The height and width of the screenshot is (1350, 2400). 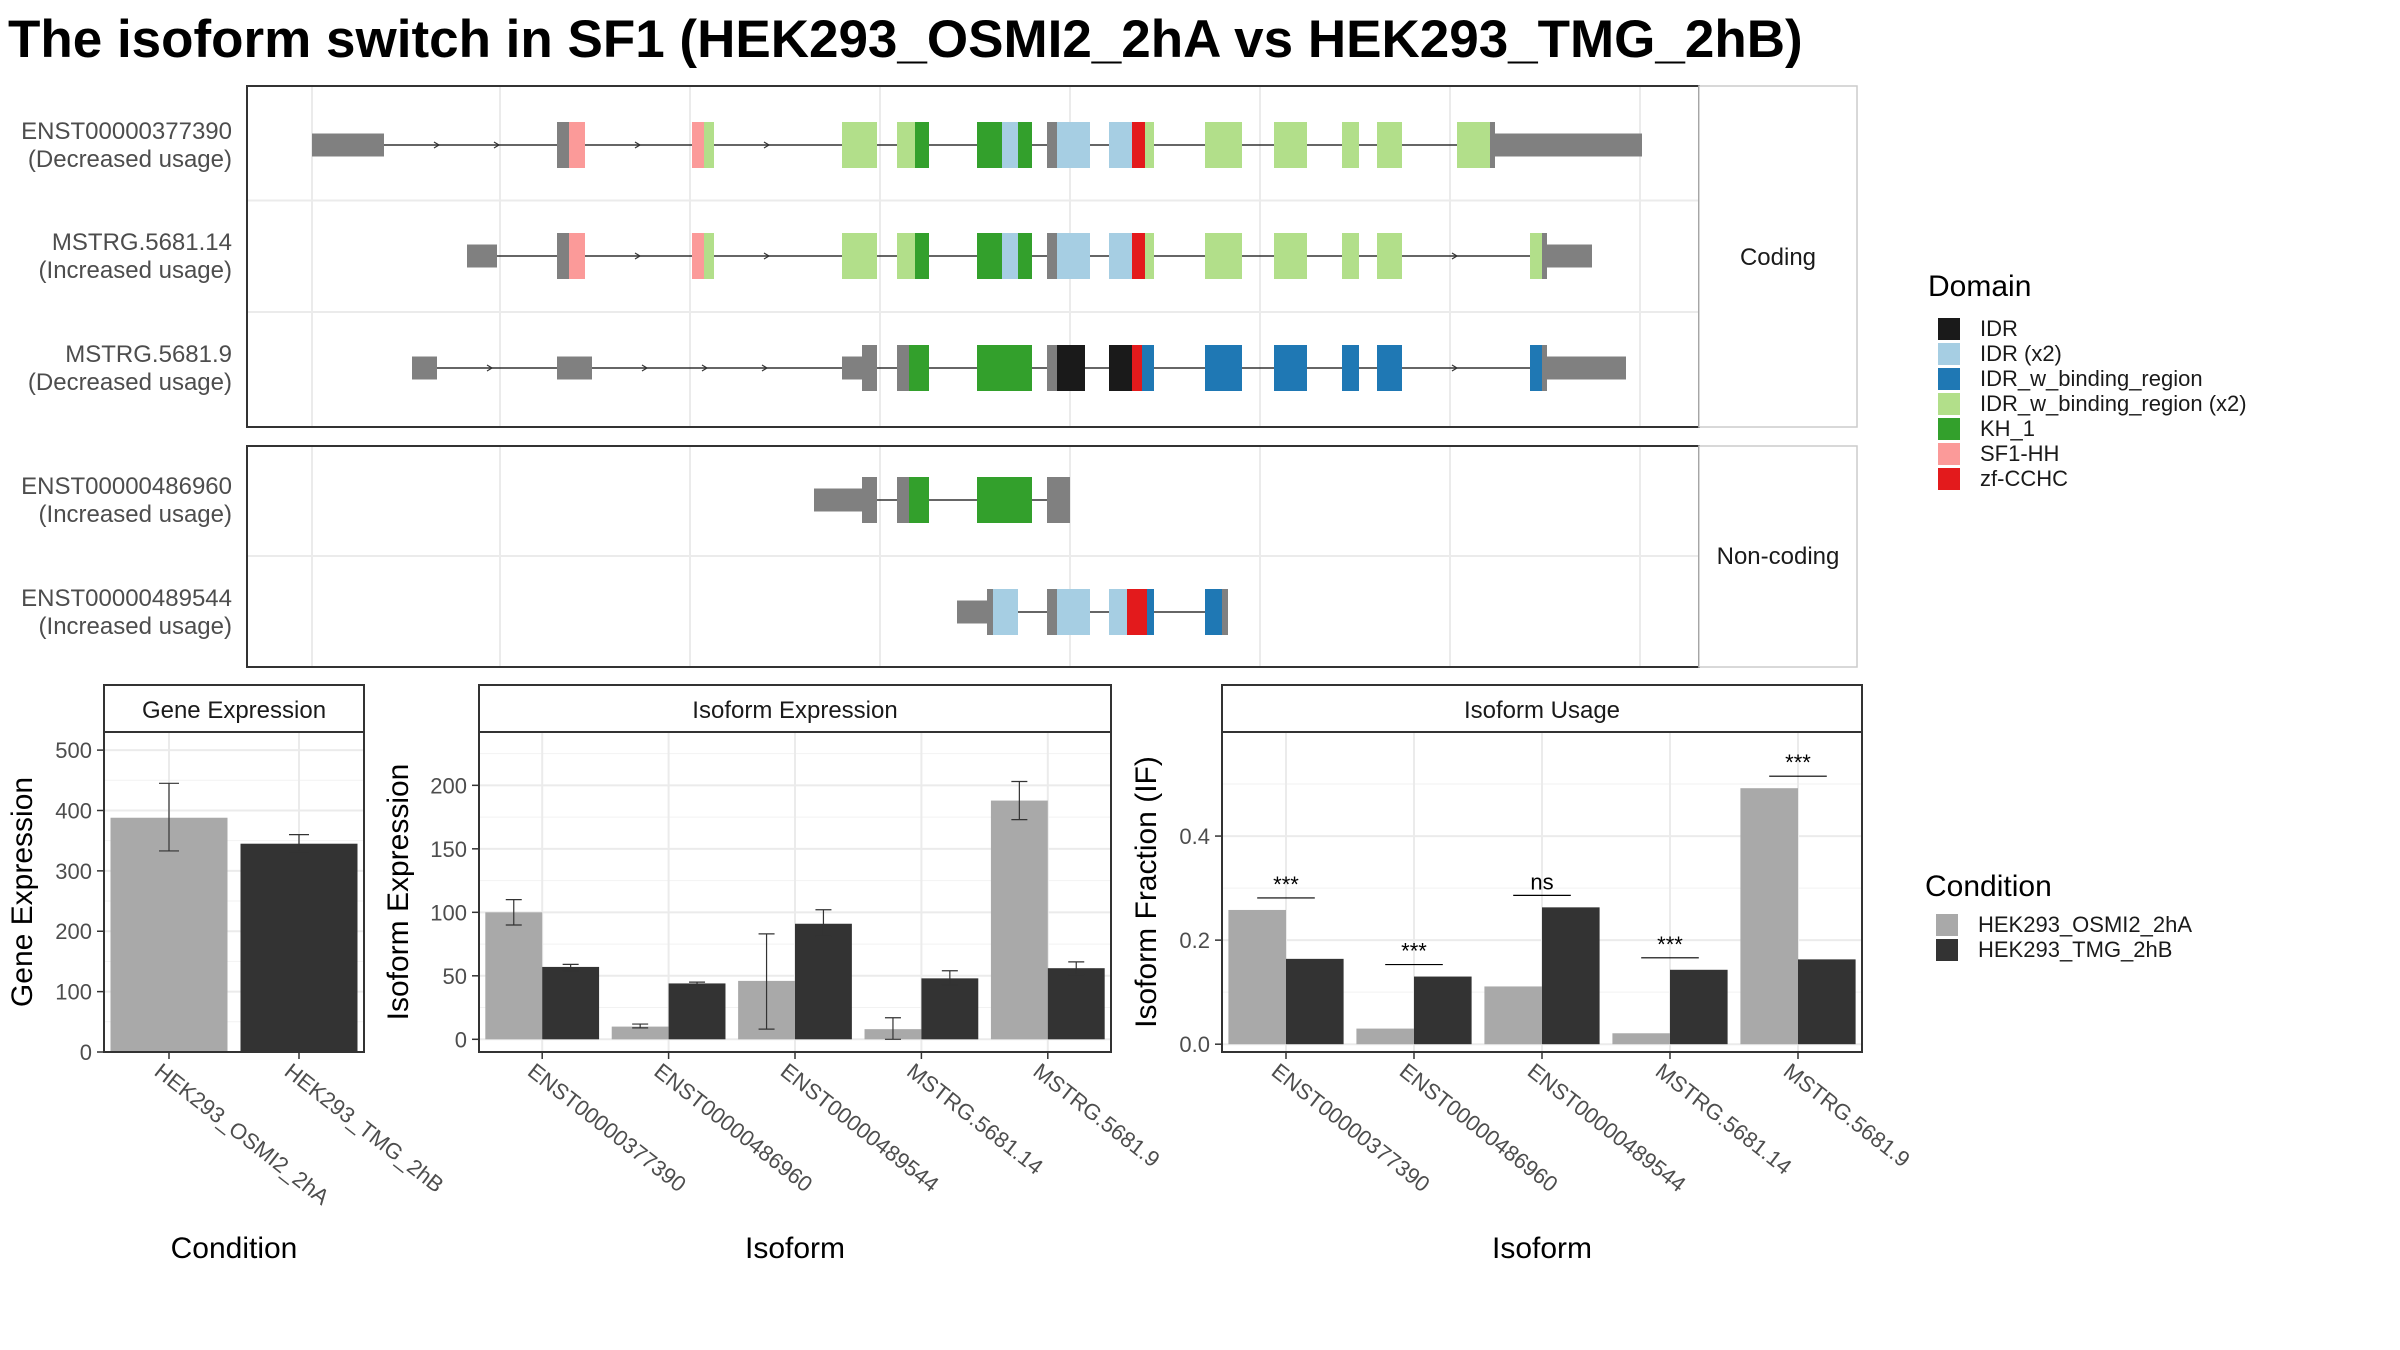 I want to click on y-tick-label: 0.4, so click(x=1194, y=836).